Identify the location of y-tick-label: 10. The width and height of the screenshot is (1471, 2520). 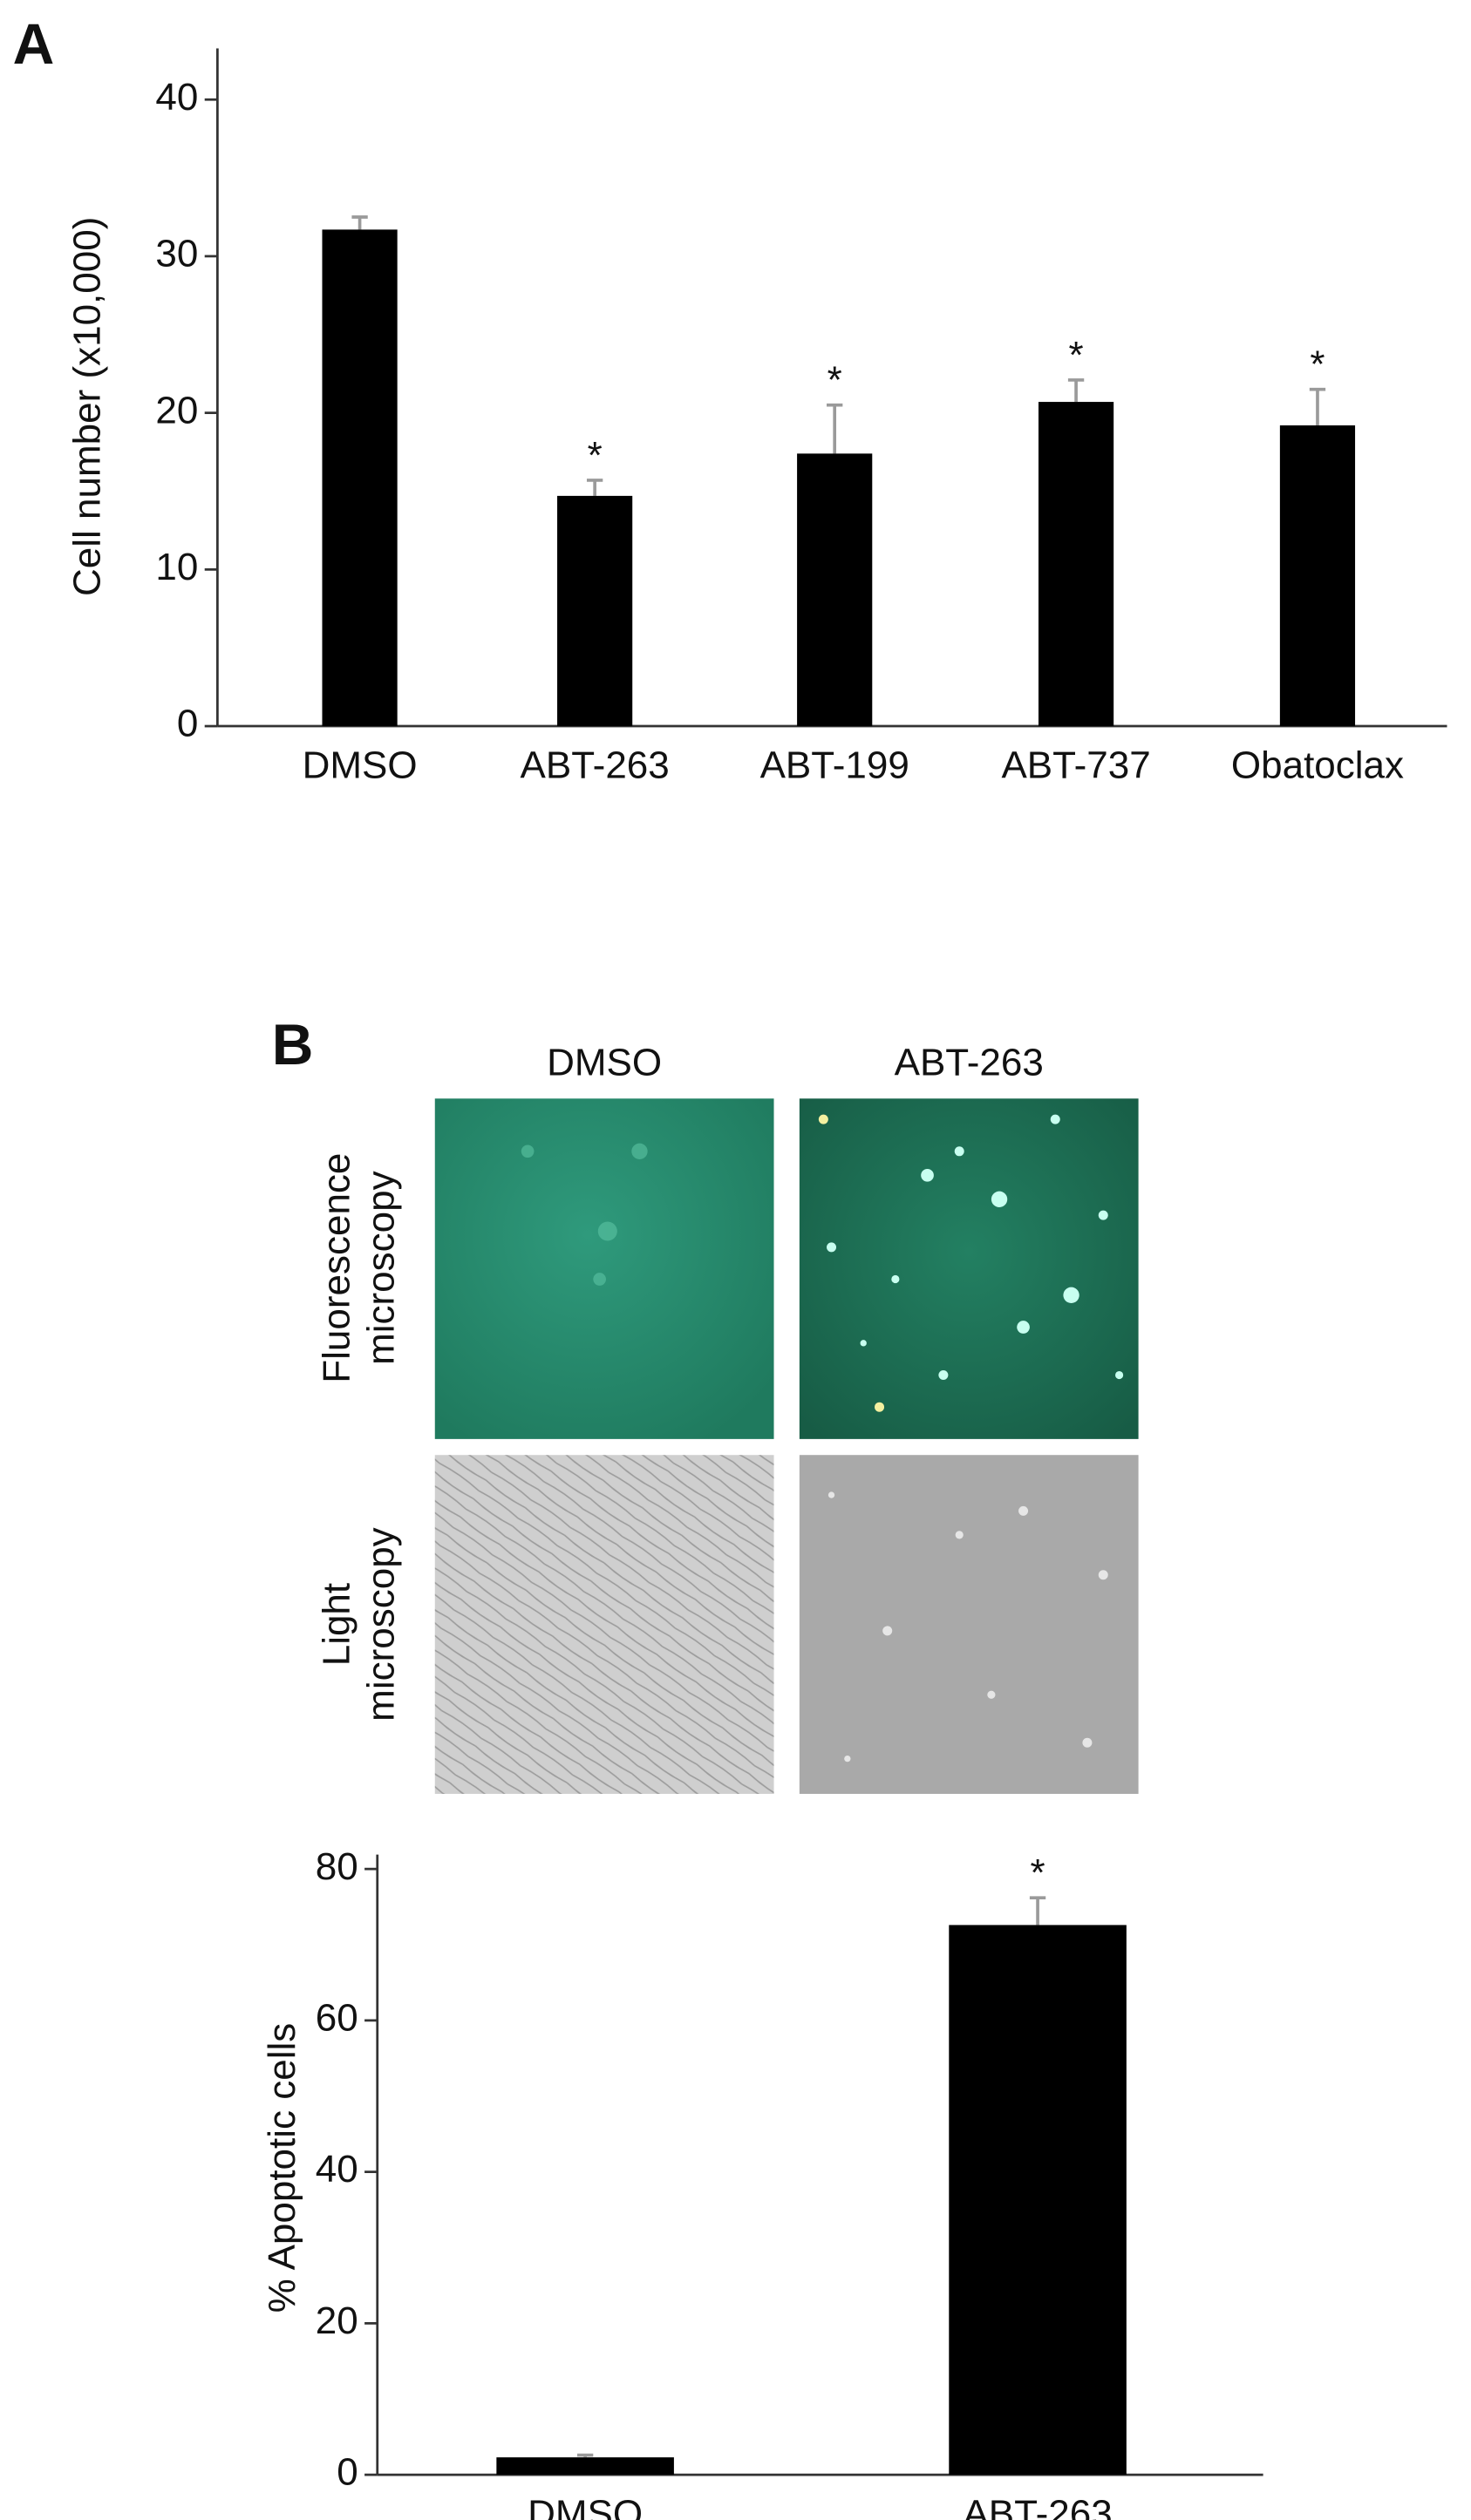
(176, 567).